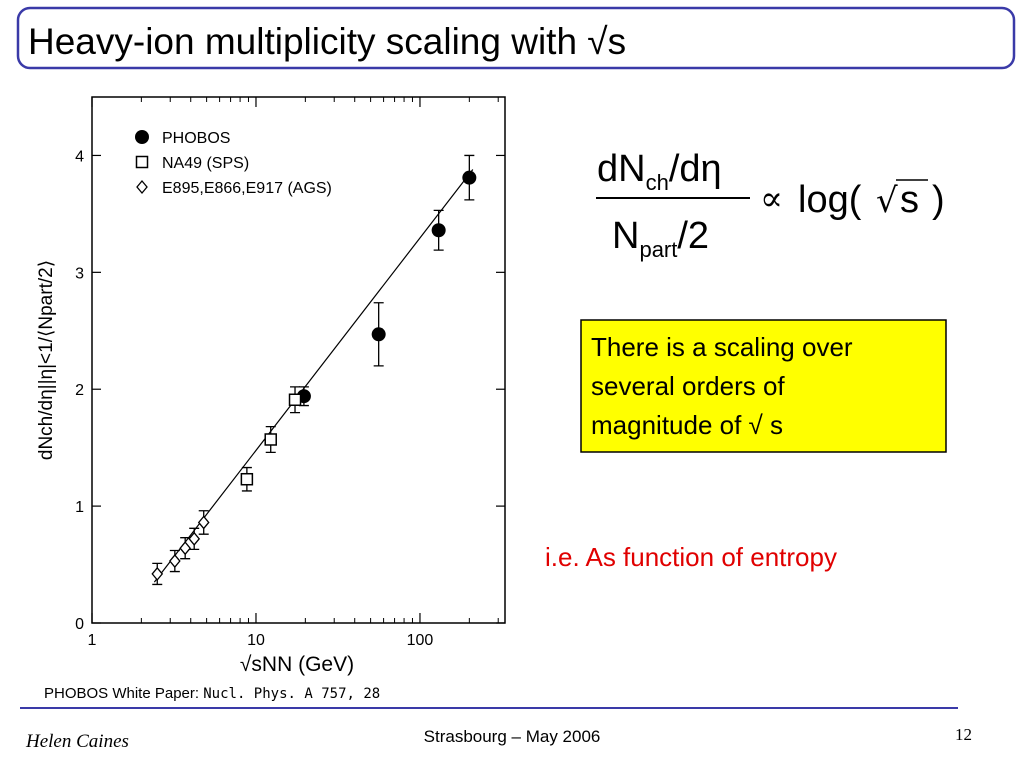  I want to click on formula-numerator: dNch/dη, so click(659, 171).